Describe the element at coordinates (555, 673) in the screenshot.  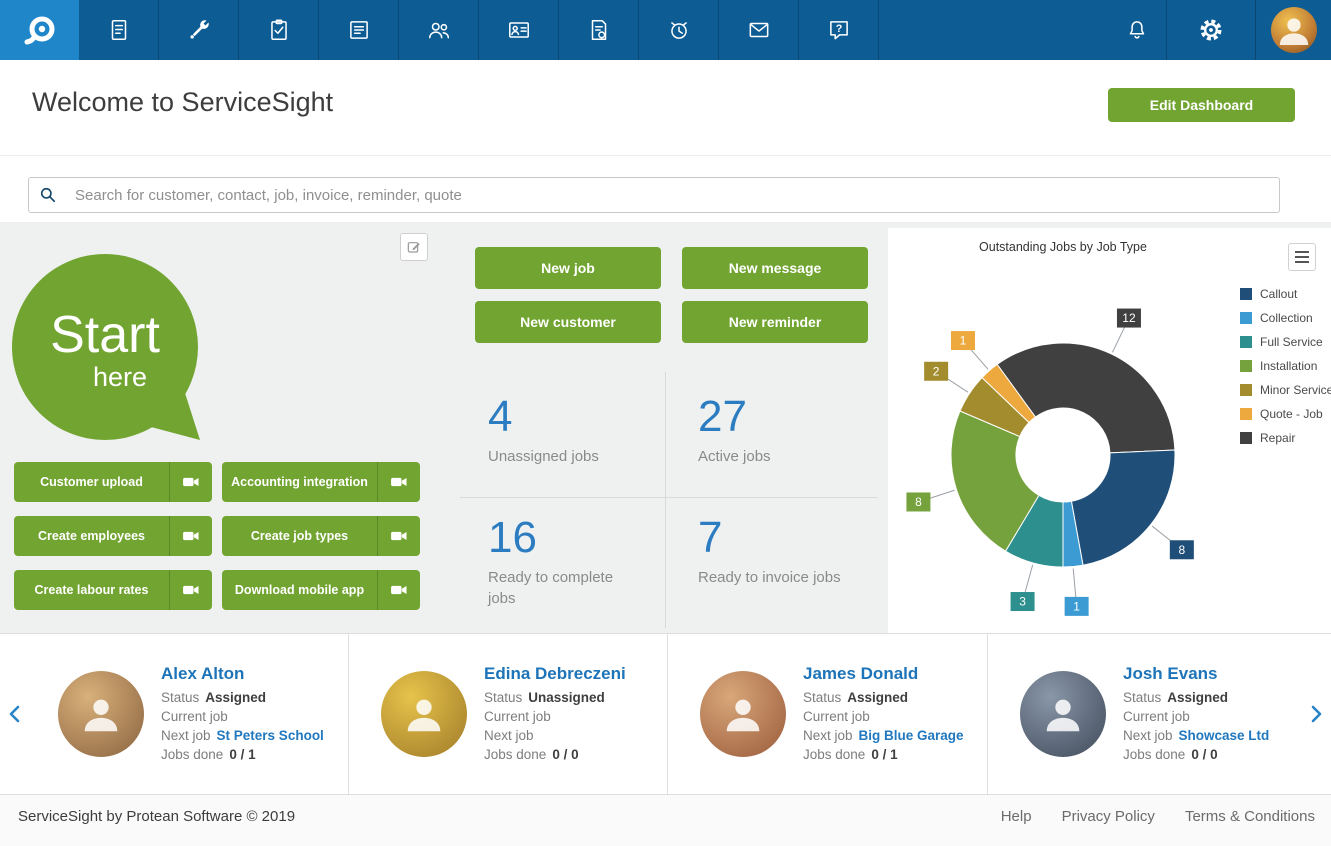
I see `engineer-name: Edina Debreczeni` at that location.